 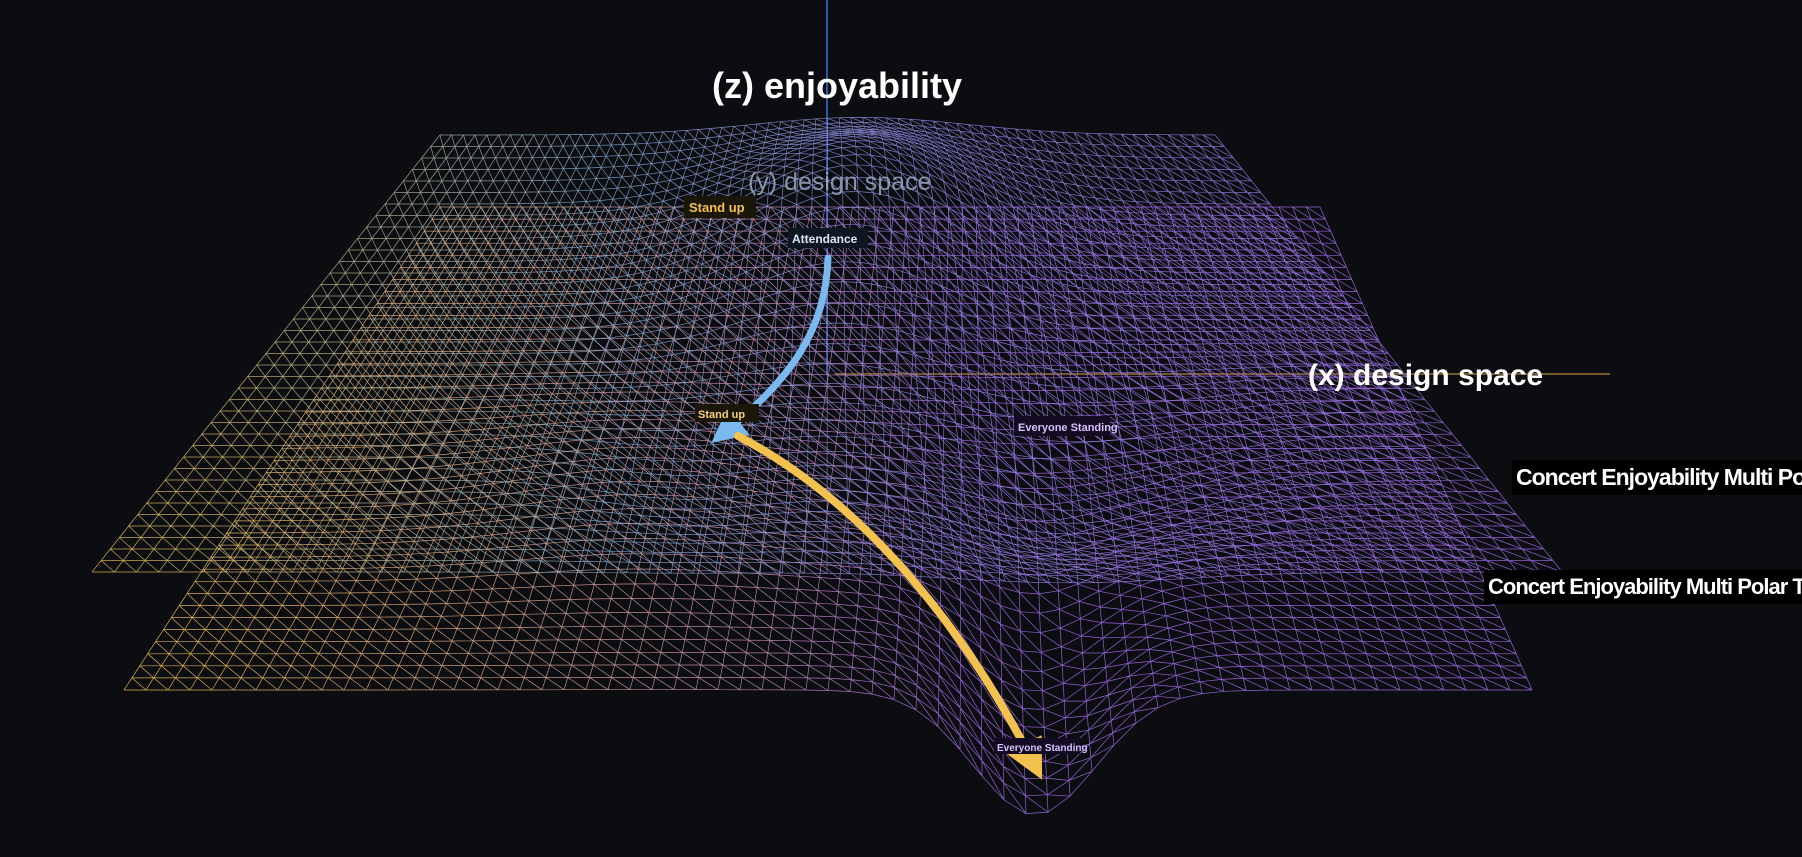 What do you see at coordinates (837, 85) in the screenshot?
I see `z-axis-title: (z) enjoyability` at bounding box center [837, 85].